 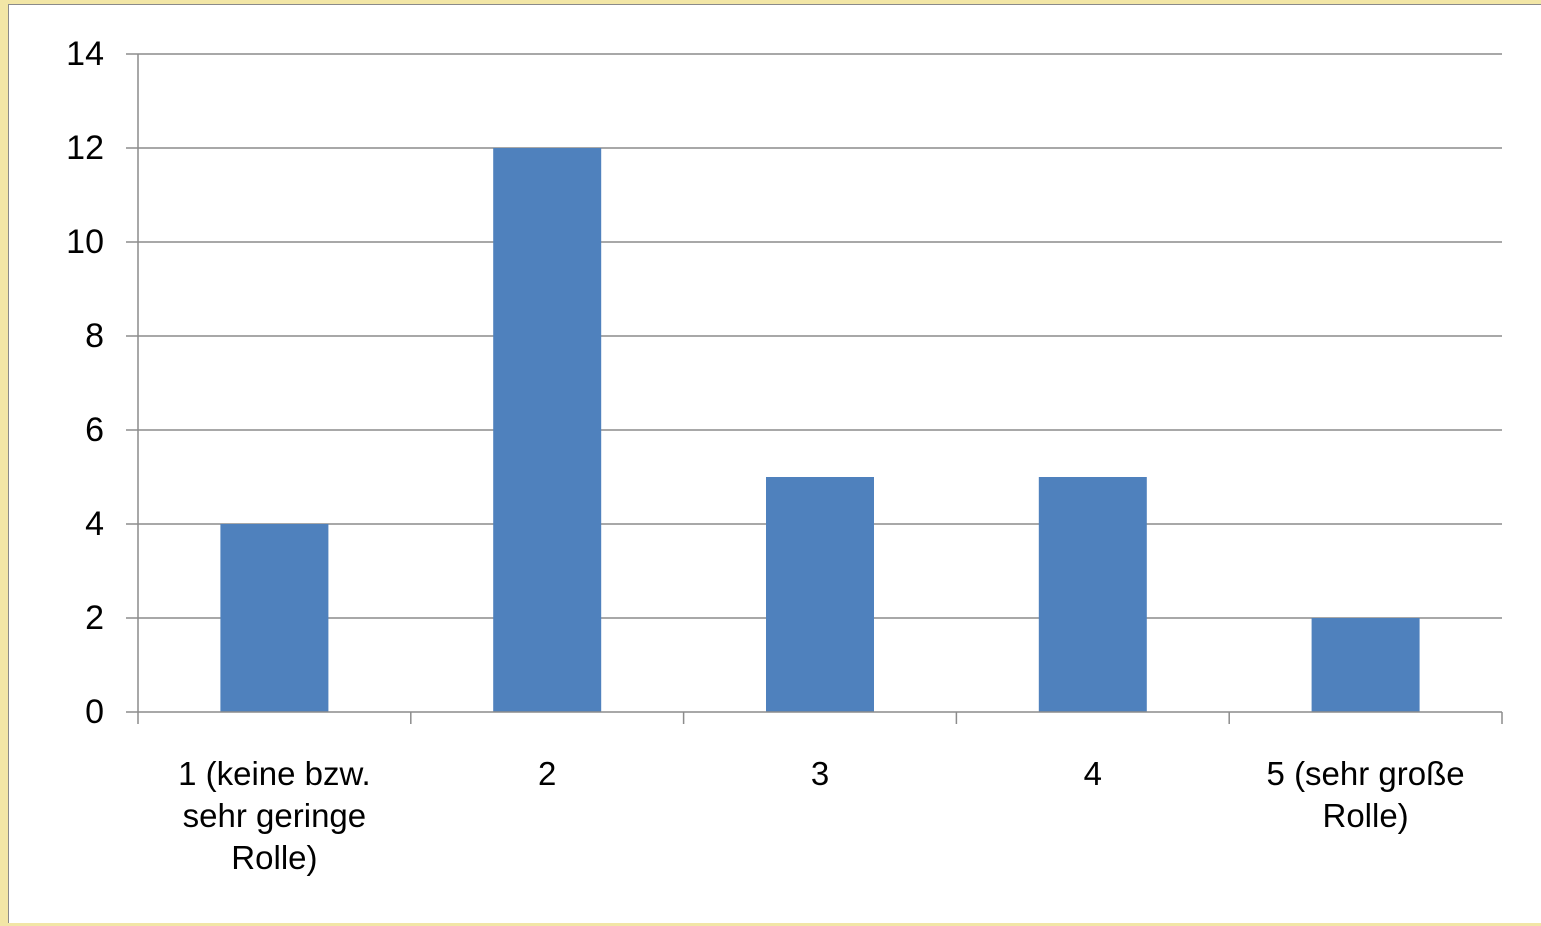 I want to click on x-category-label: 4, so click(x=1093, y=773).